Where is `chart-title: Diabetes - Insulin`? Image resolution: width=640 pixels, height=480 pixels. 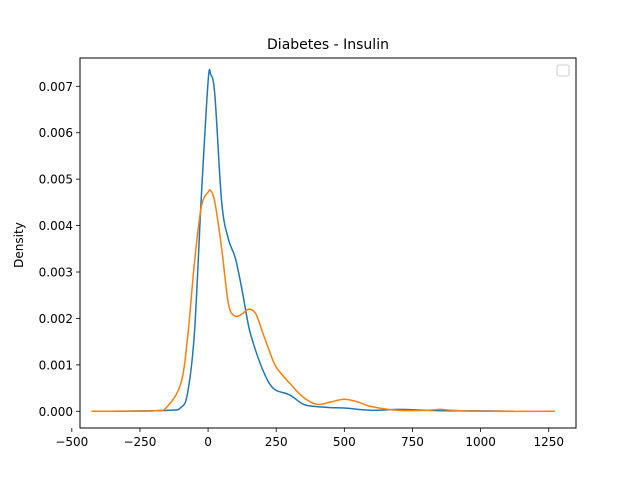 chart-title: Diabetes - Insulin is located at coordinates (328, 45).